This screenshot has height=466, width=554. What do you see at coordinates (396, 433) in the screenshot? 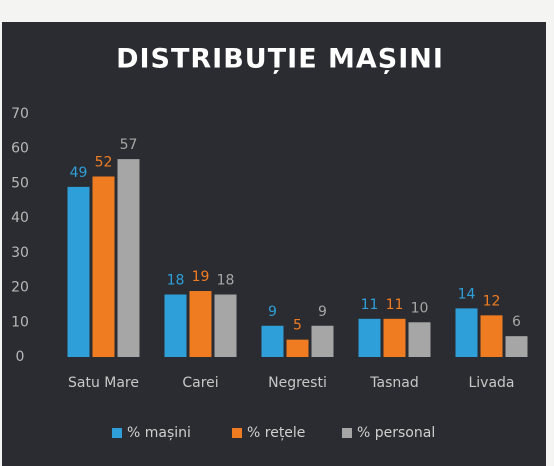
I see `legend-label: % personal` at bounding box center [396, 433].